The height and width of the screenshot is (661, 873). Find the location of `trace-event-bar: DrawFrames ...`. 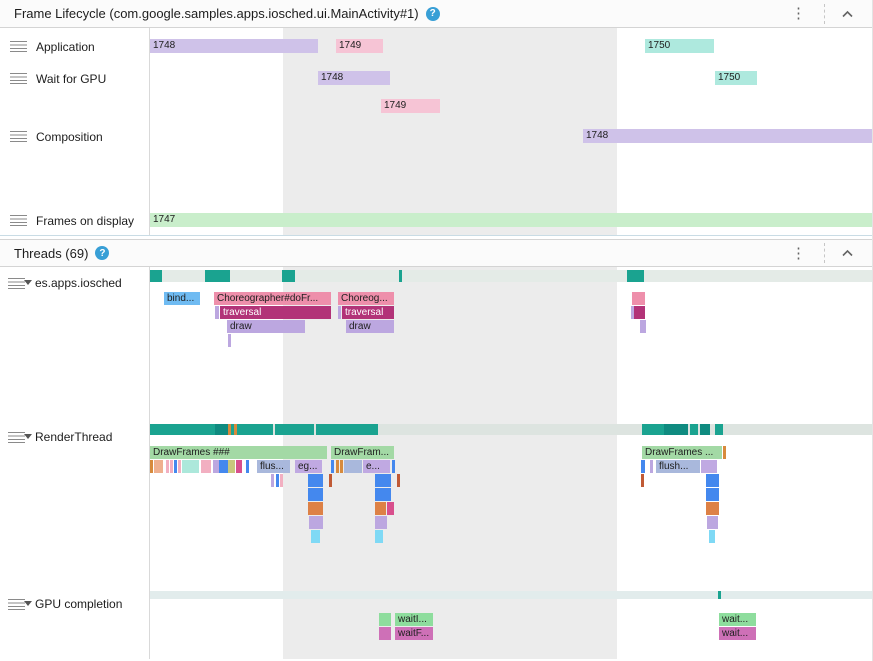

trace-event-bar: DrawFrames ... is located at coordinates (682, 452).